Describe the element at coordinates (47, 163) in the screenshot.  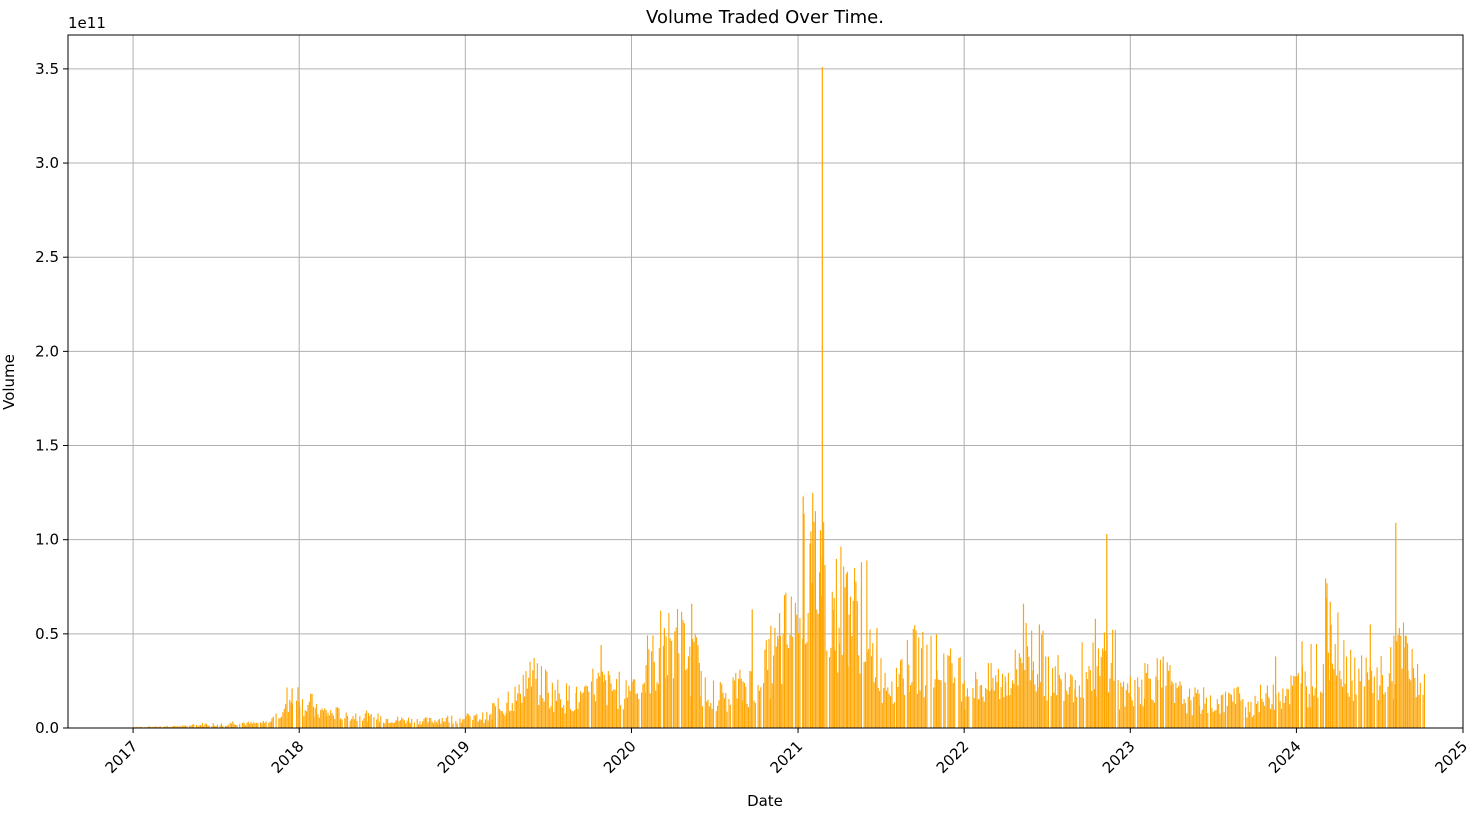
I see `y-tick-label: 3.0` at that location.